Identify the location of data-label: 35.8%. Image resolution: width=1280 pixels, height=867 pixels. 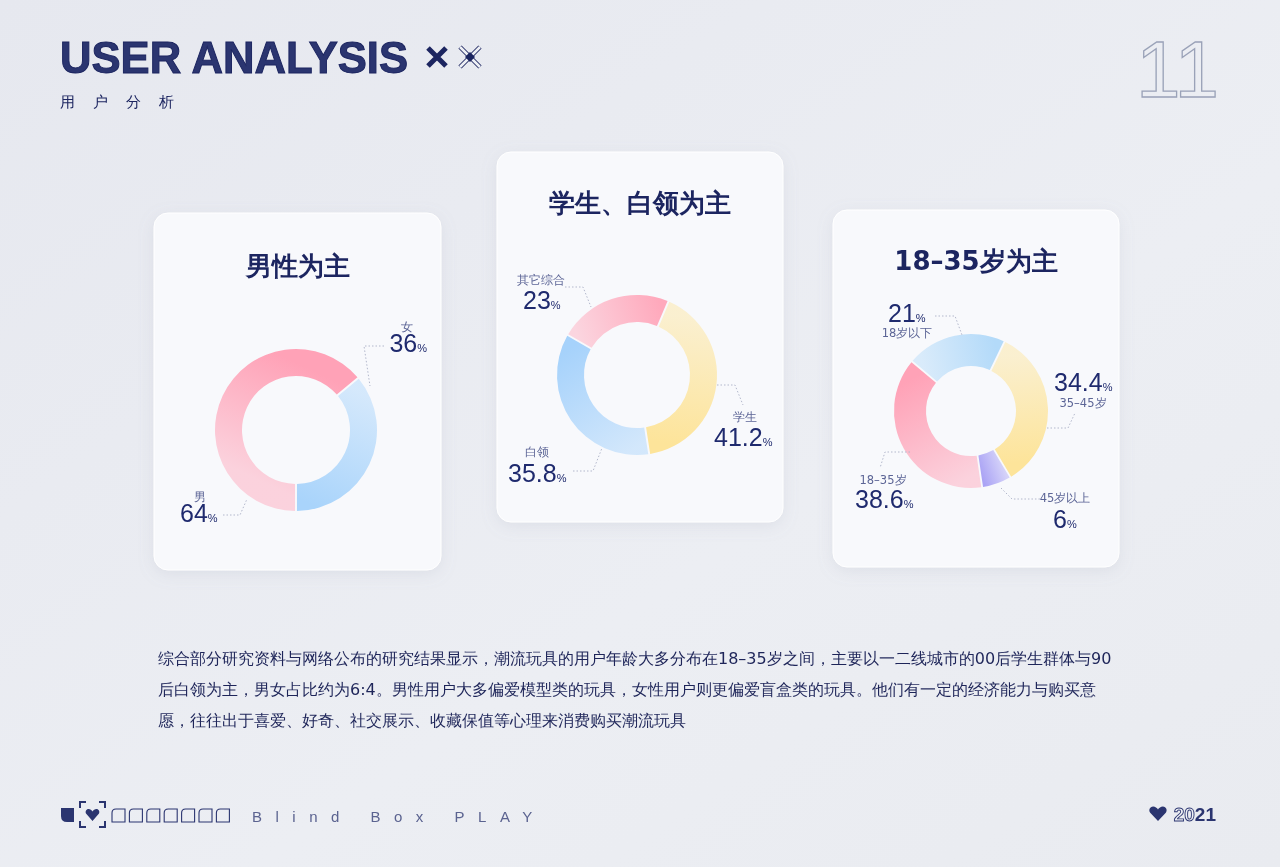
(537, 473).